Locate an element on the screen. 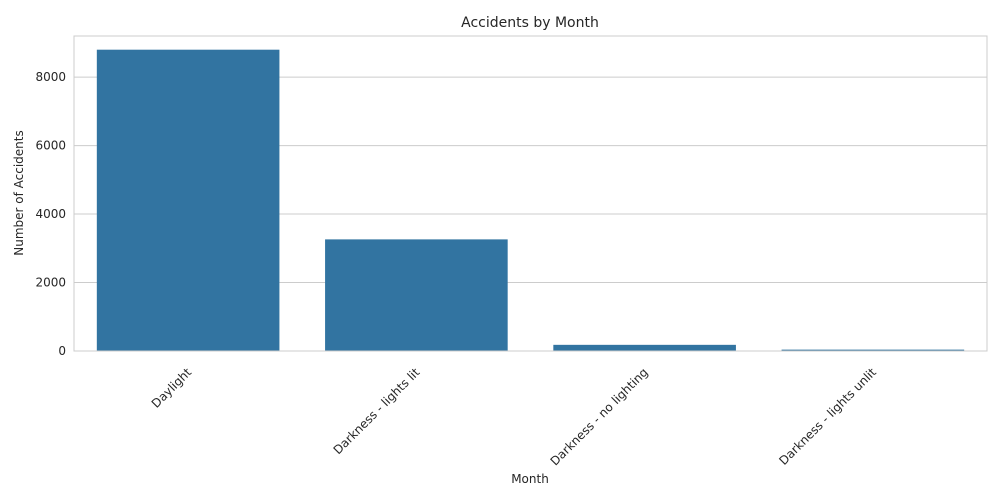 Image resolution: width=1000 pixels, height=500 pixels. x-axis-label: Month is located at coordinates (530, 479).